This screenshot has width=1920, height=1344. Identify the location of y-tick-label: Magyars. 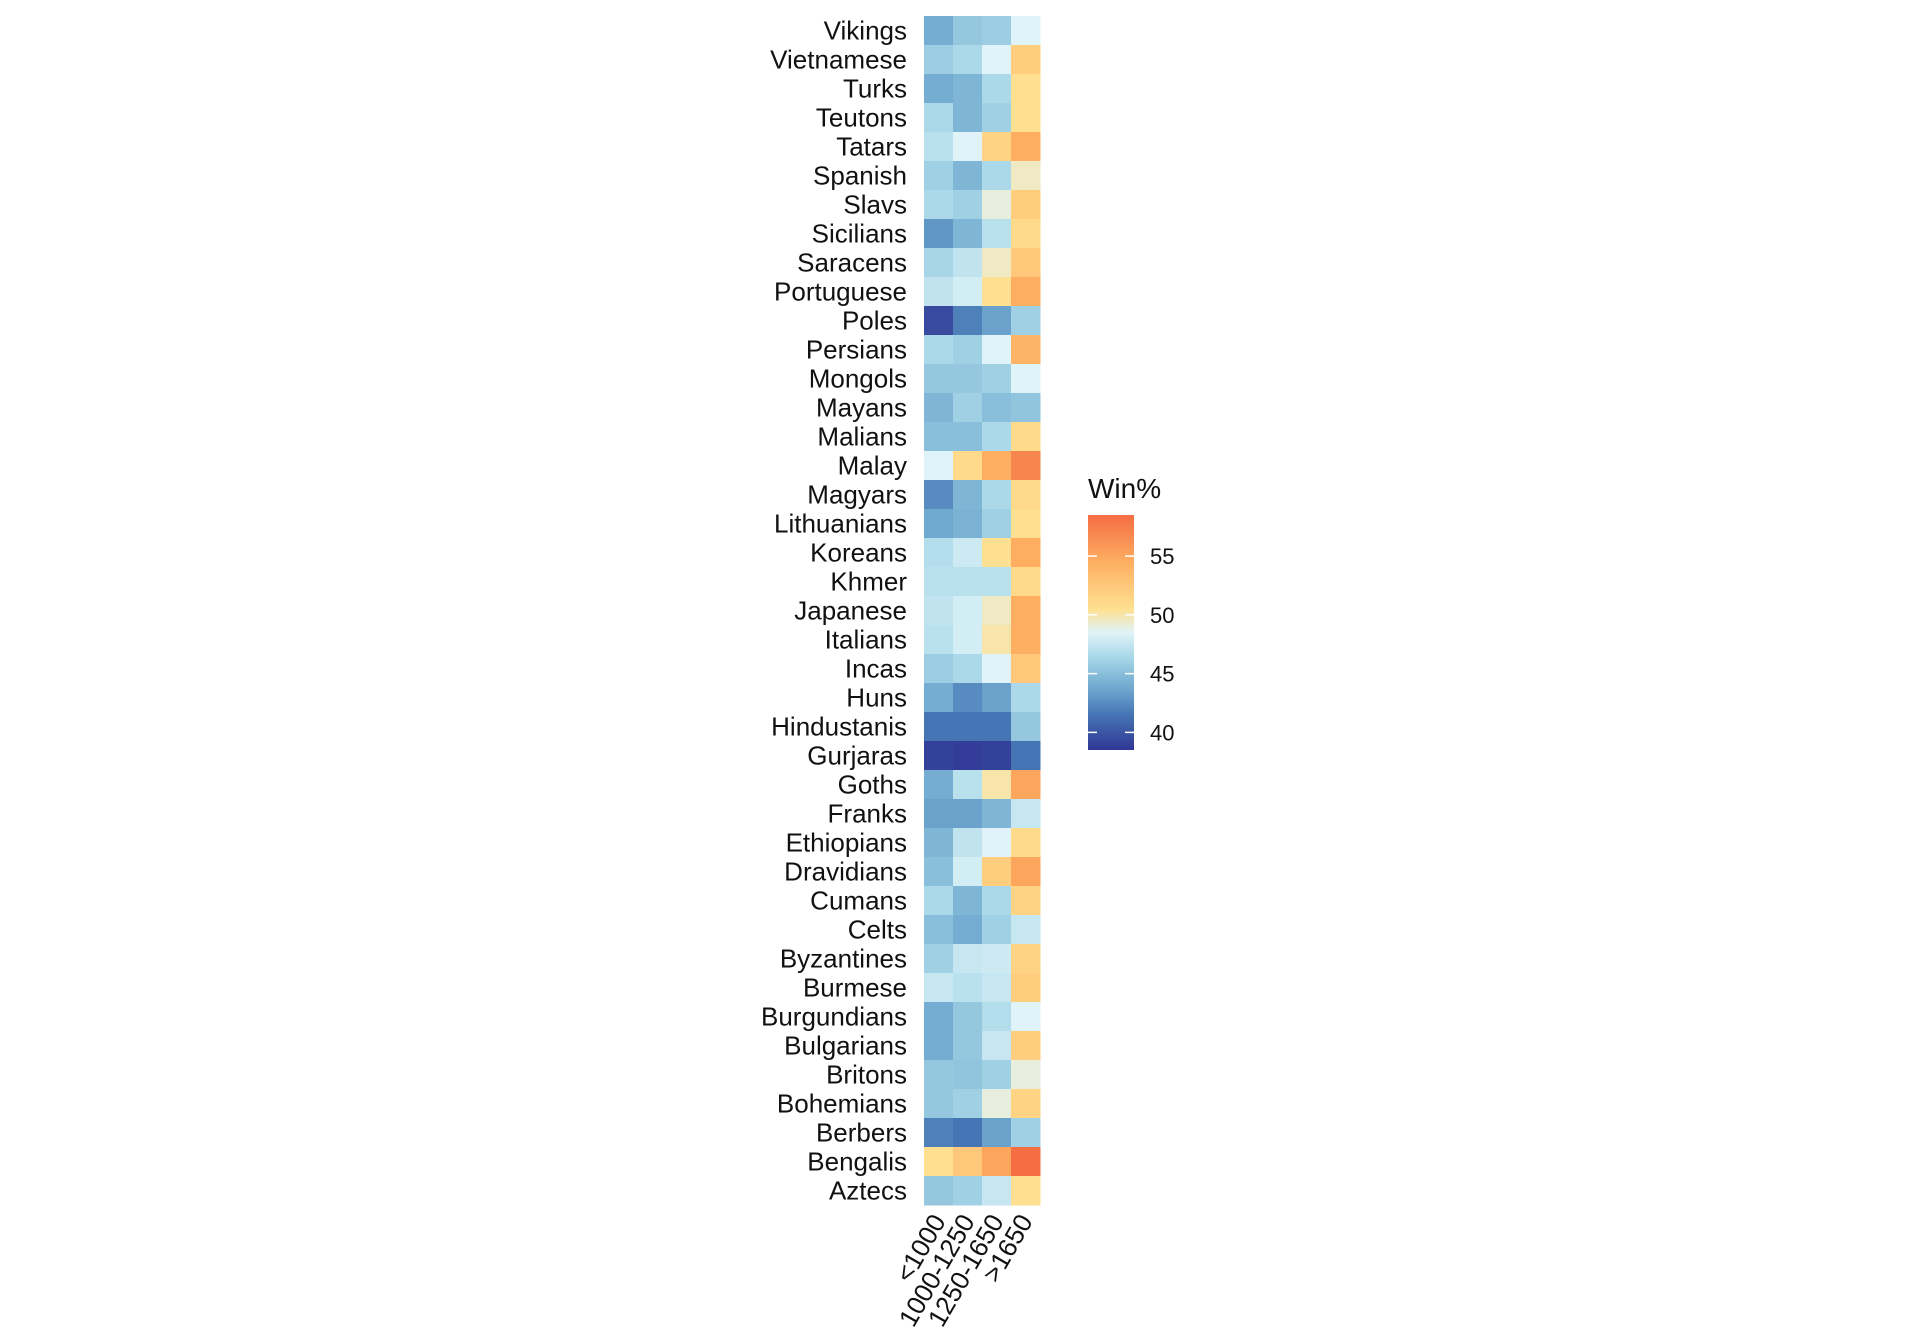
(857, 495).